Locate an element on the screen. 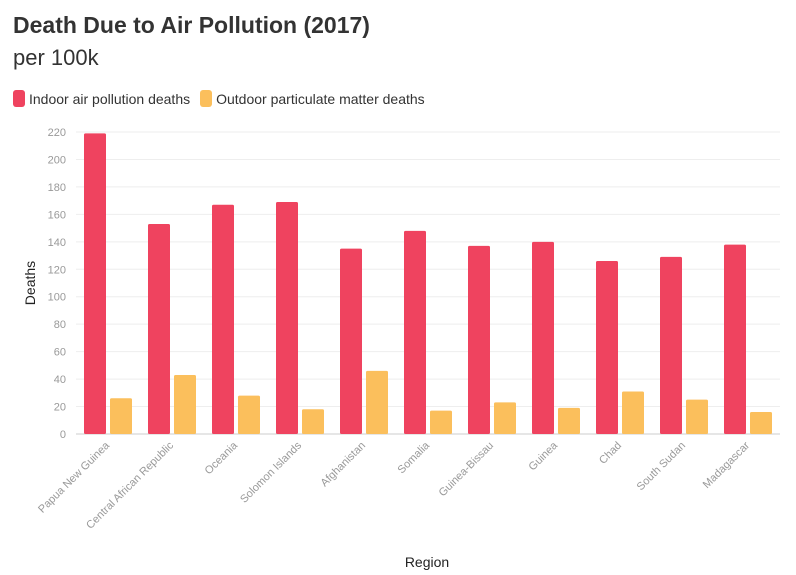 The height and width of the screenshot is (575, 796). y-tick-label: 100 is located at coordinates (57, 298).